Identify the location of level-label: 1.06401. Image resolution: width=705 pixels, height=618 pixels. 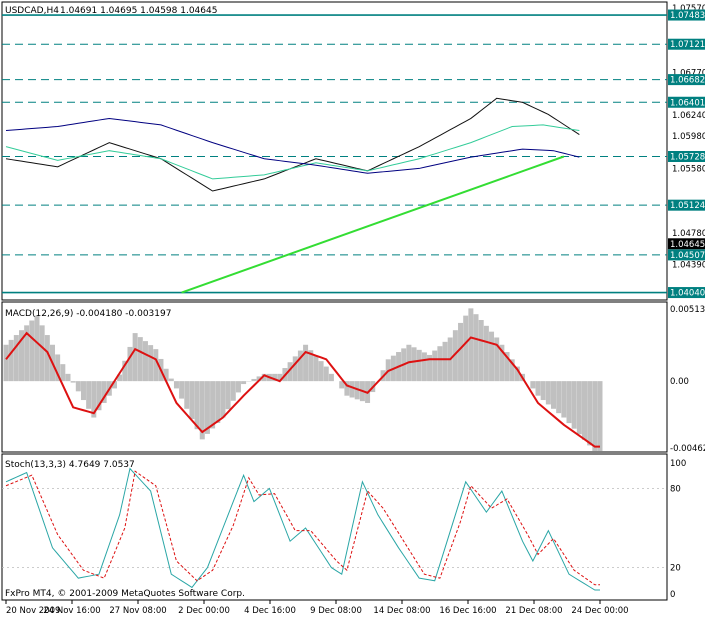
(687, 103).